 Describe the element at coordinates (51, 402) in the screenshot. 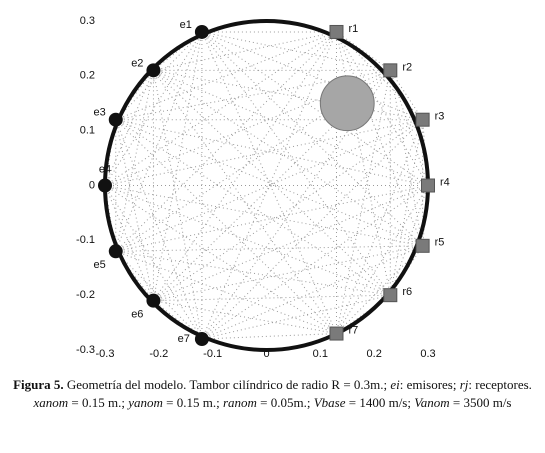

I see `caption-part: xanom` at that location.